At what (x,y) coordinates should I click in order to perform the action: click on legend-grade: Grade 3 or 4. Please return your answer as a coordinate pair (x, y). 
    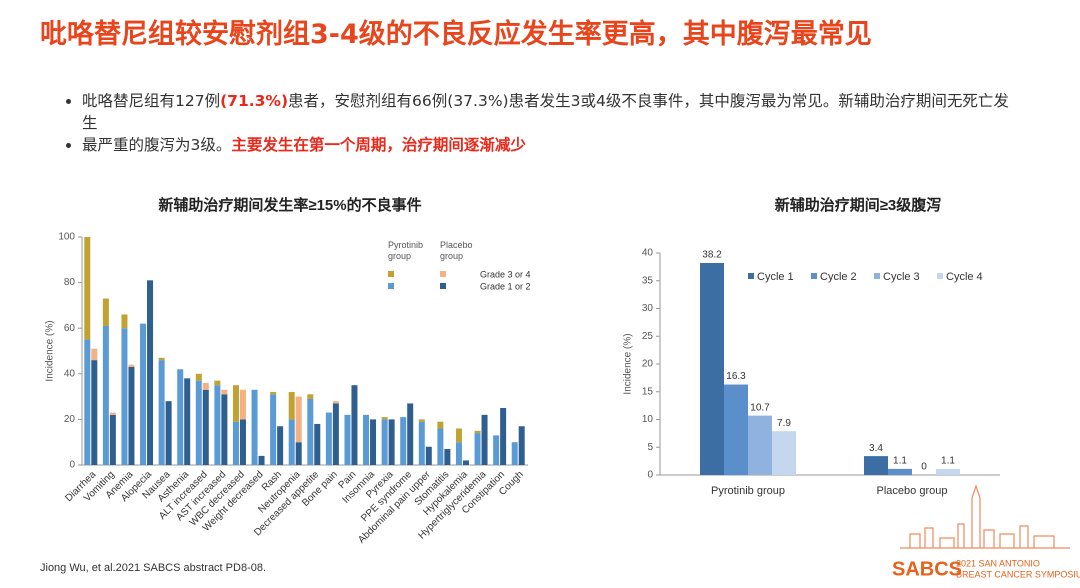
    Looking at the image, I should click on (505, 274).